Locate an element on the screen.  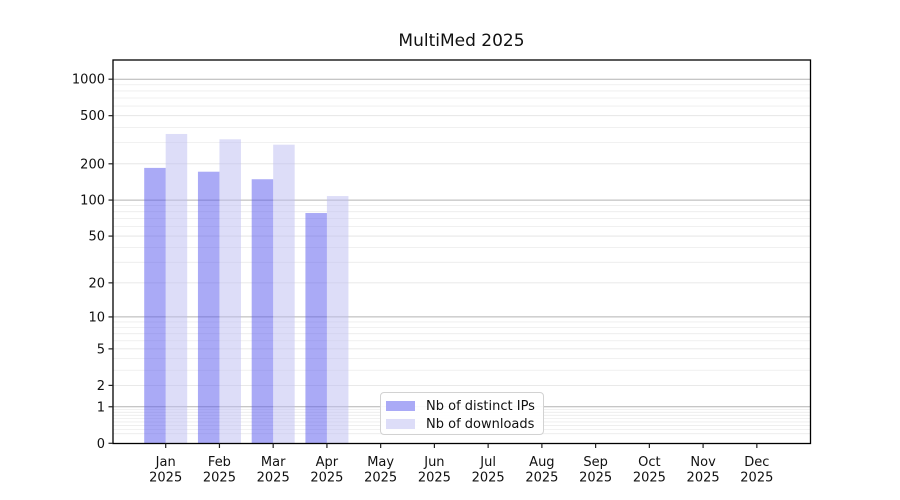
y-tick-label: 1 is located at coordinates (101, 407).